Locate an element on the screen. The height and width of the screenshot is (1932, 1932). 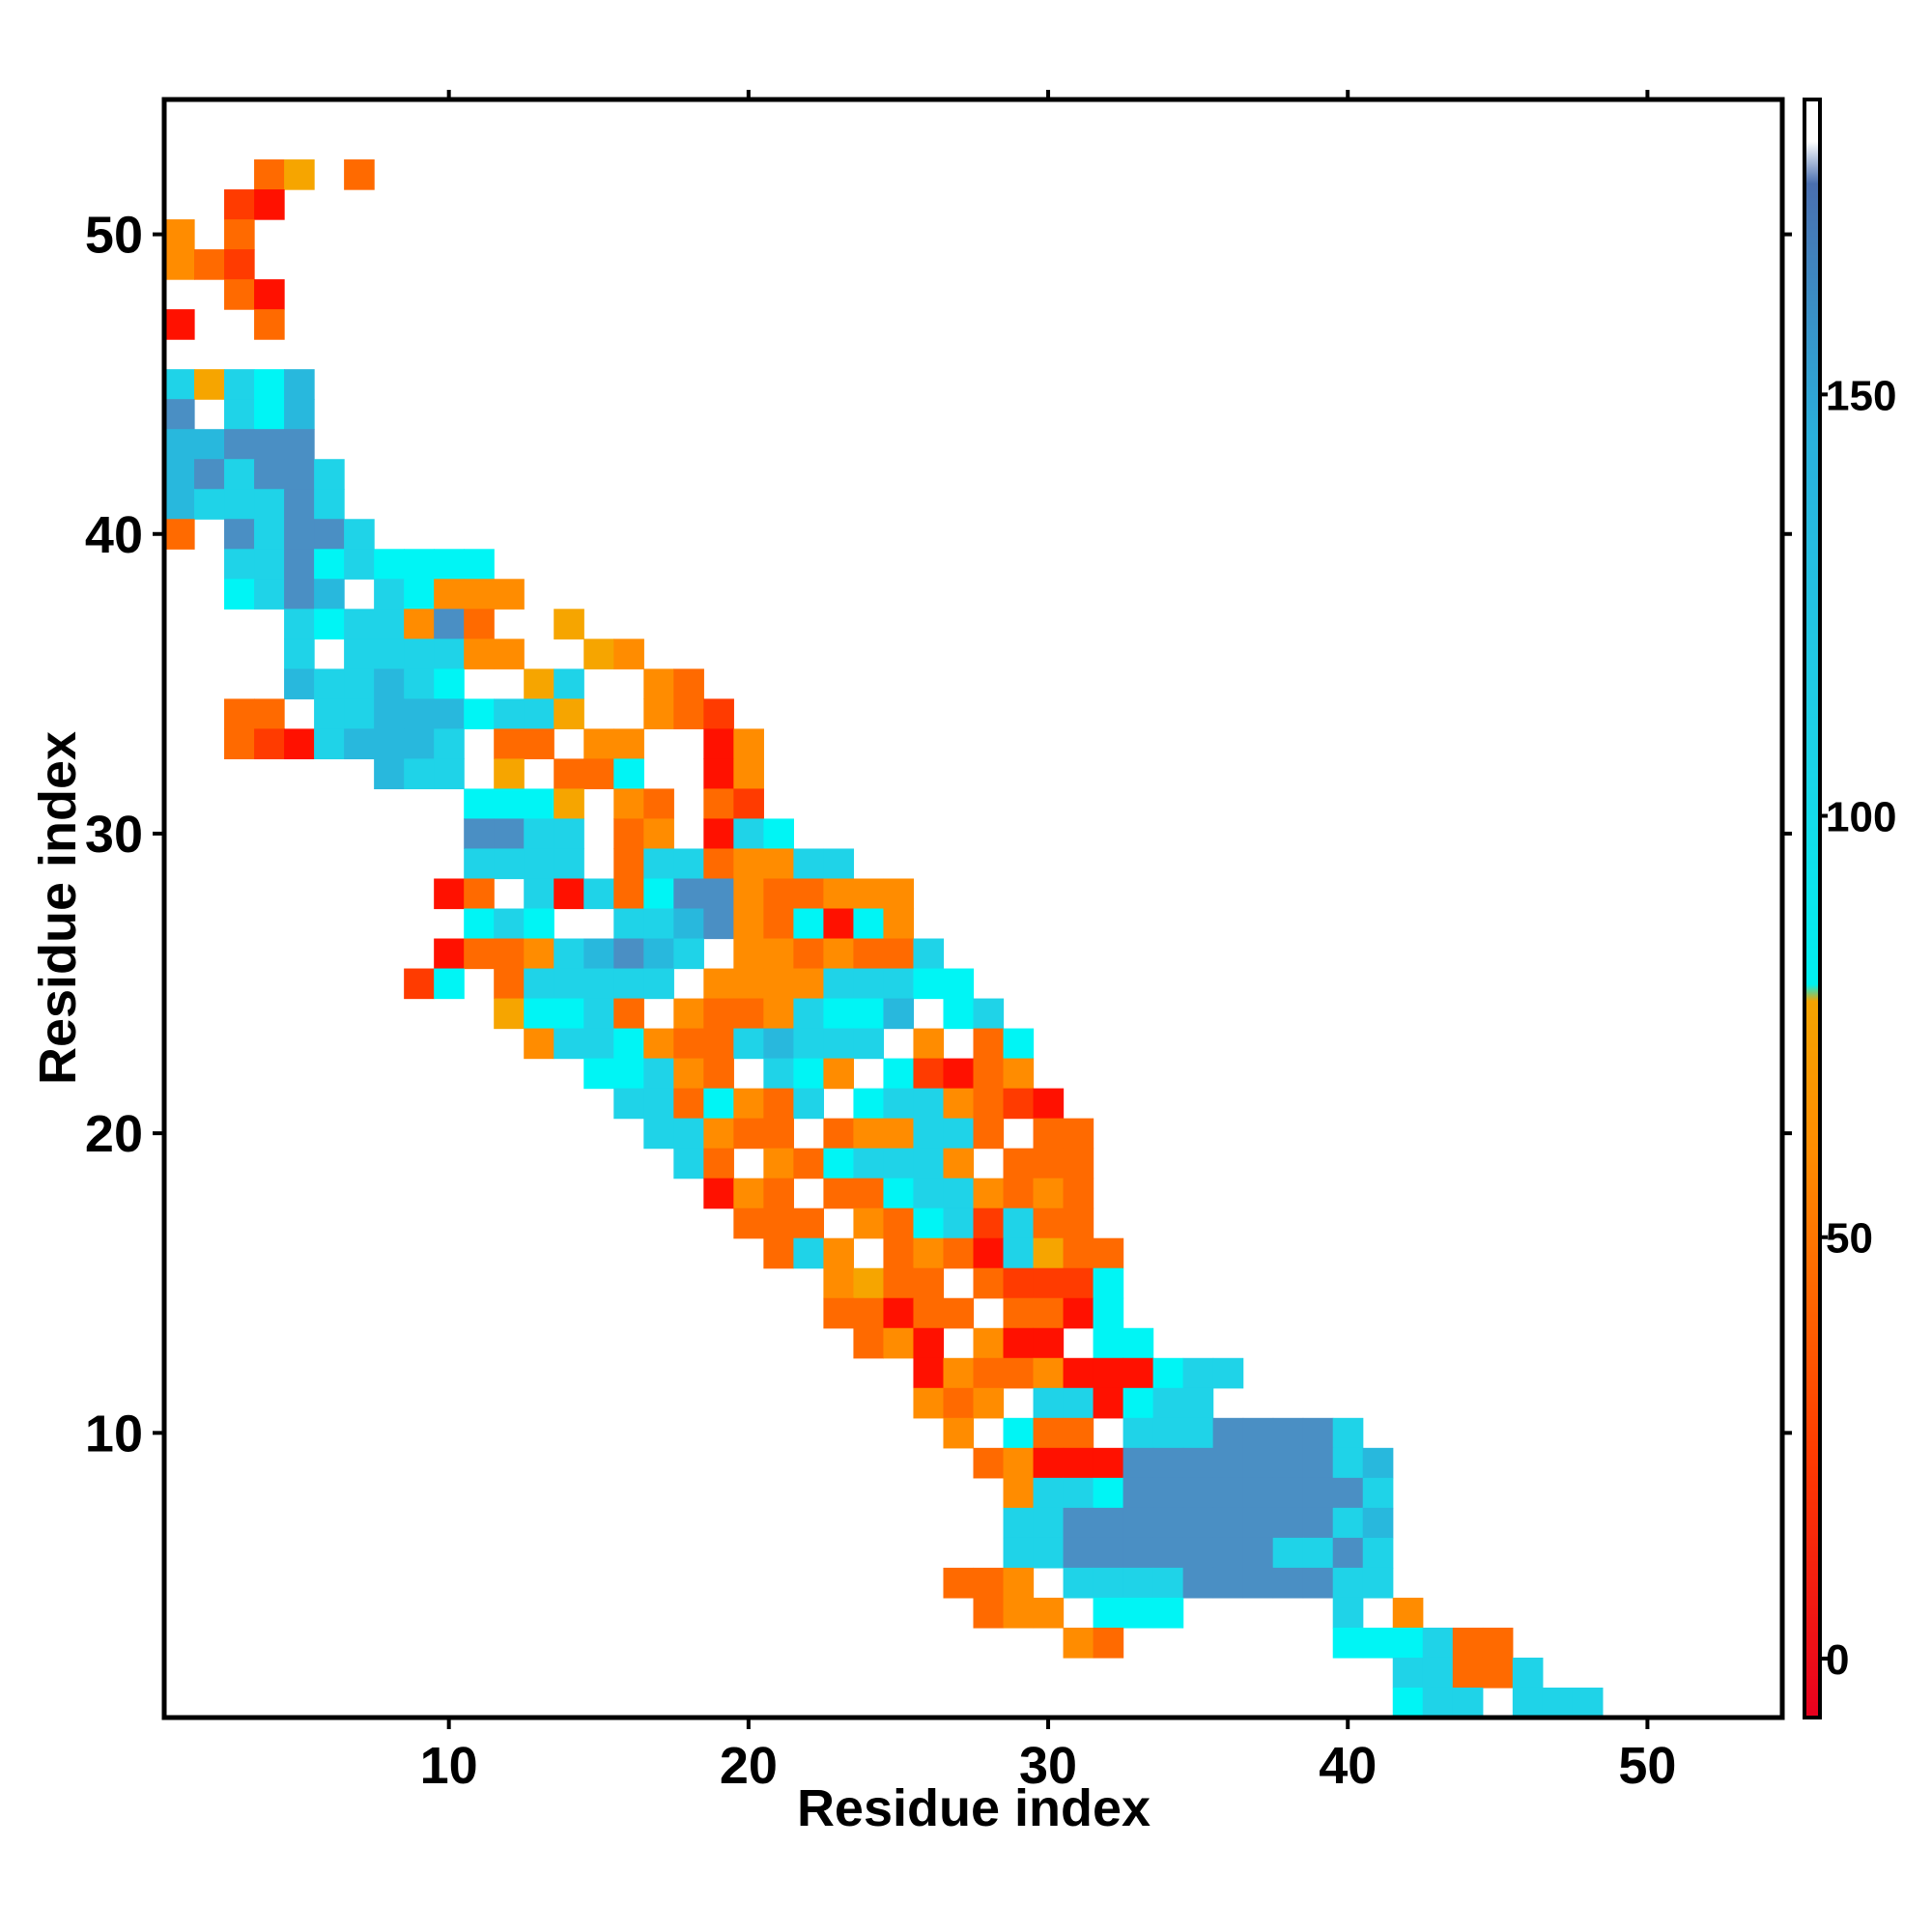
y-tick-label: 40 is located at coordinates (114, 535).